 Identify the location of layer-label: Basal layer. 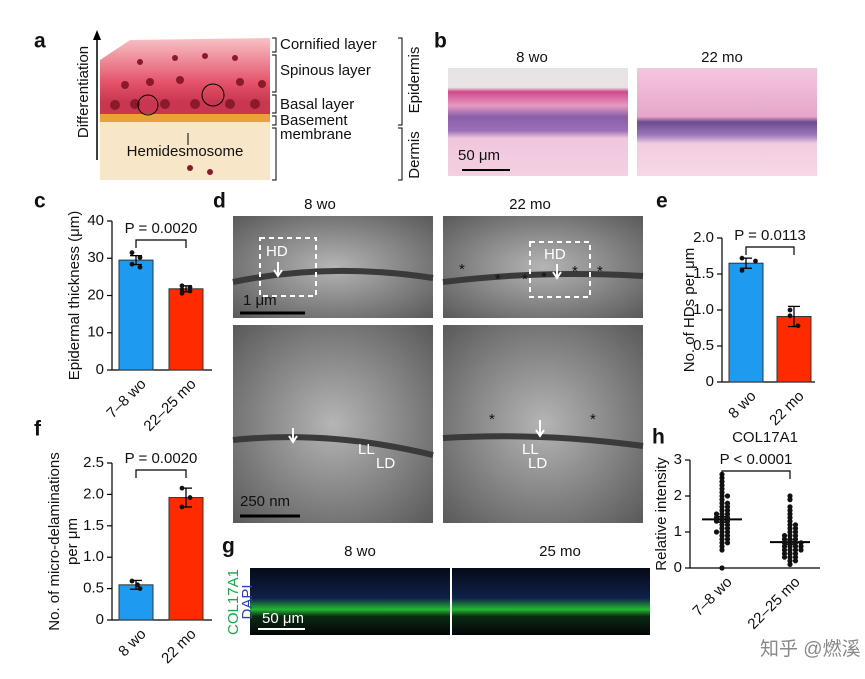
(317, 104).